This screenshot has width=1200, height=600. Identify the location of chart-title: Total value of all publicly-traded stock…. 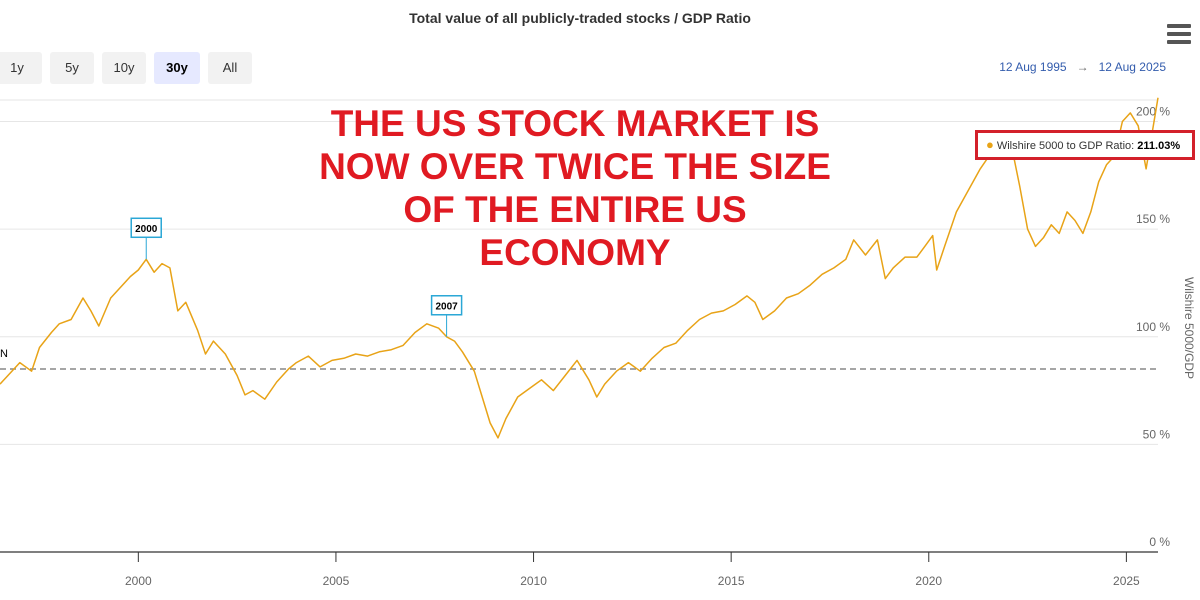
(580, 18).